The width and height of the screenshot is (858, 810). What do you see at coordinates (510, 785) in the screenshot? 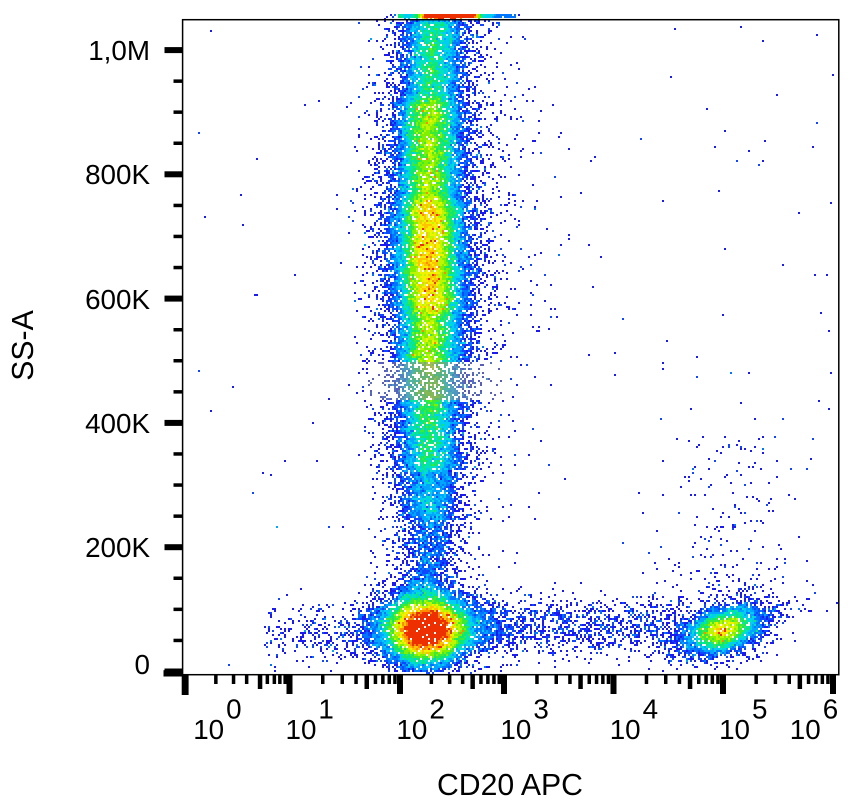
I see `svg-text: CD20 APC` at bounding box center [510, 785].